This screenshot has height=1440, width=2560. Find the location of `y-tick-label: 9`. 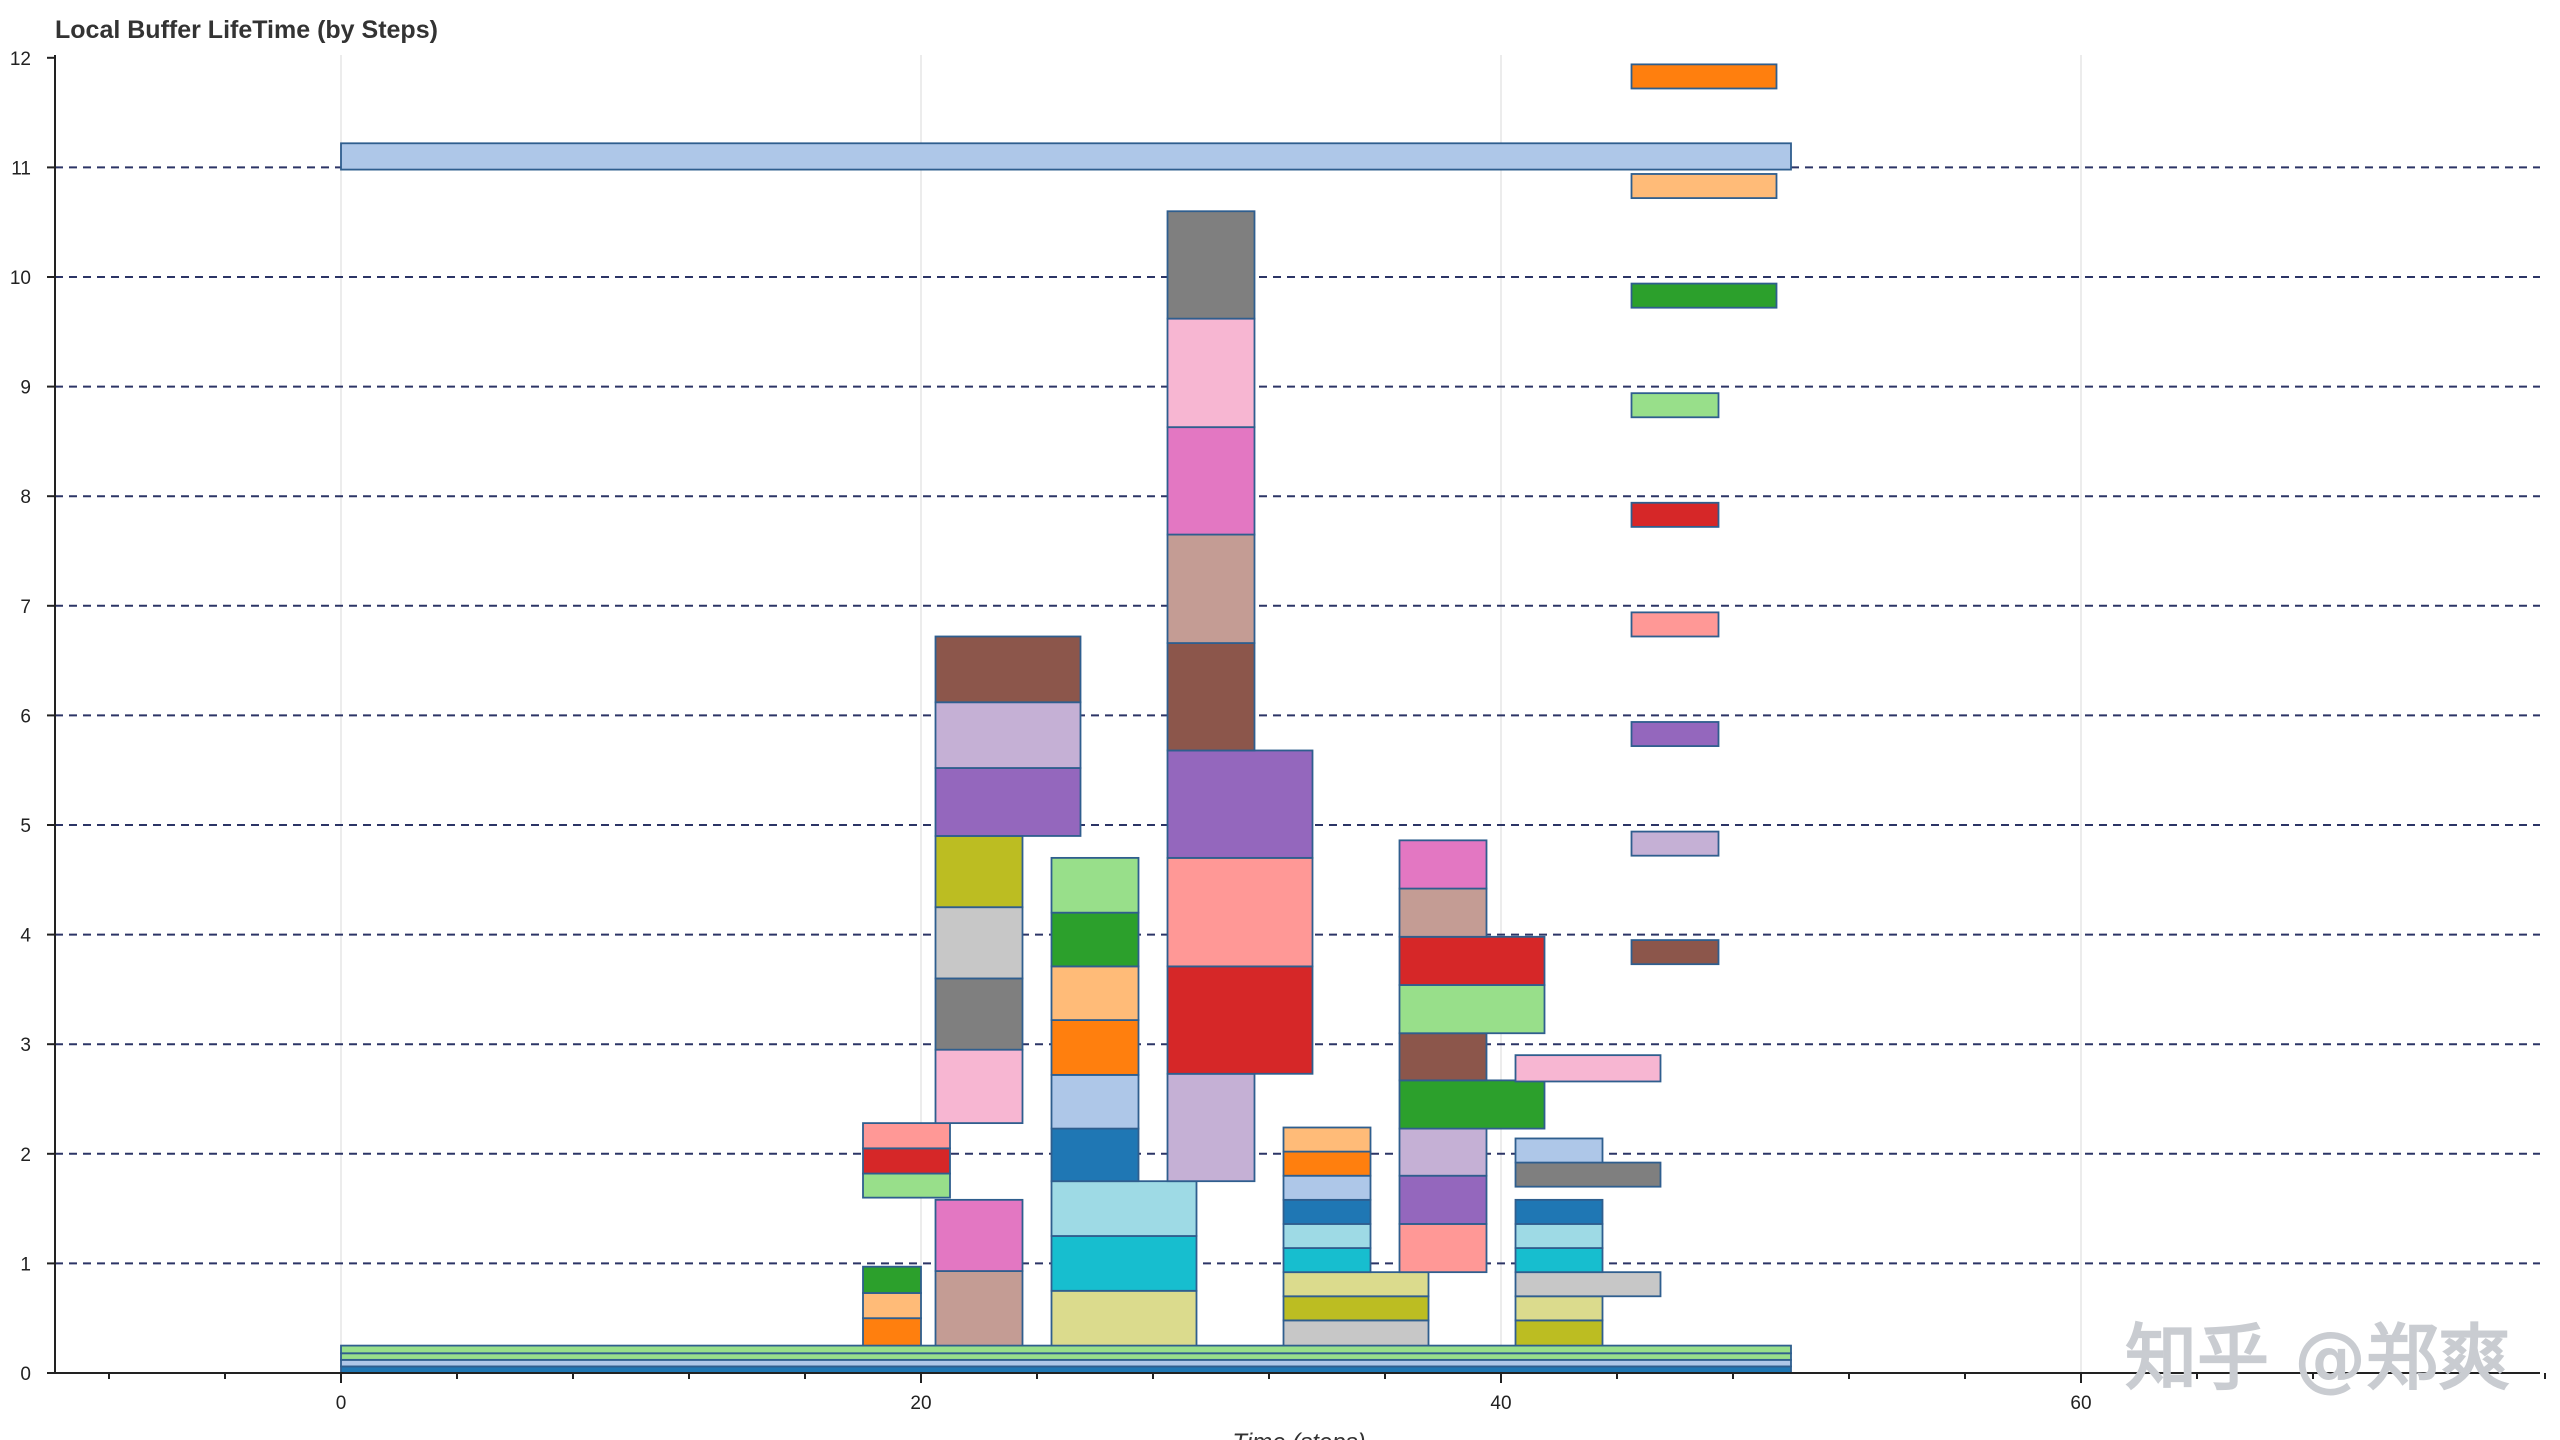

y-tick-label: 9 is located at coordinates (25, 388).